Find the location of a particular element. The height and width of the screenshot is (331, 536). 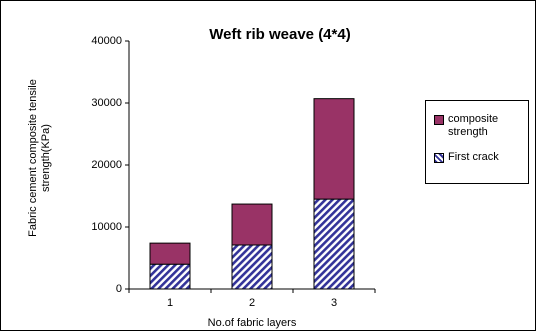

legend-item: composite strength is located at coordinates (477, 126).